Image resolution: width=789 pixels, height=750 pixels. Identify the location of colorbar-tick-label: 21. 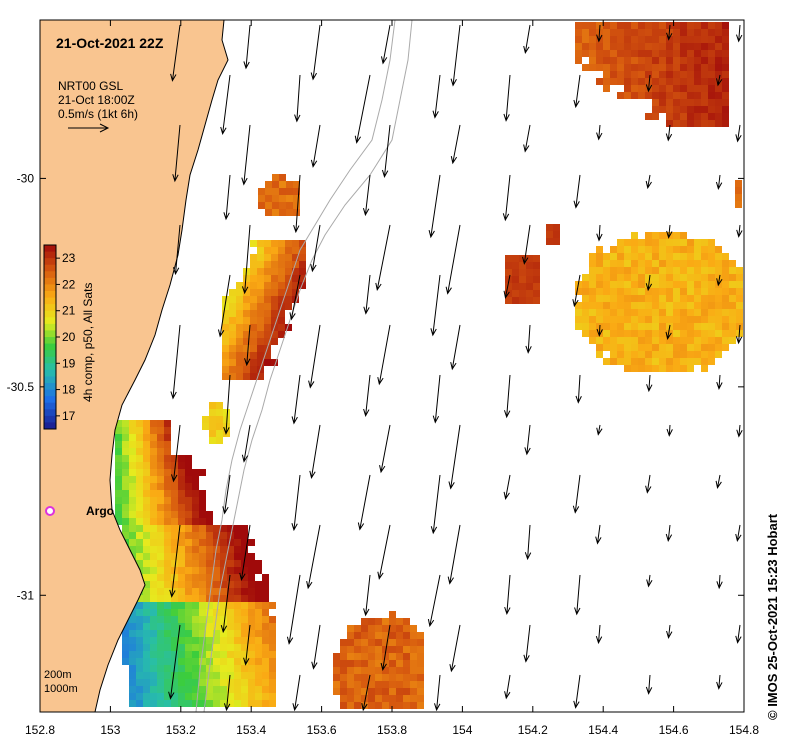
(69, 311).